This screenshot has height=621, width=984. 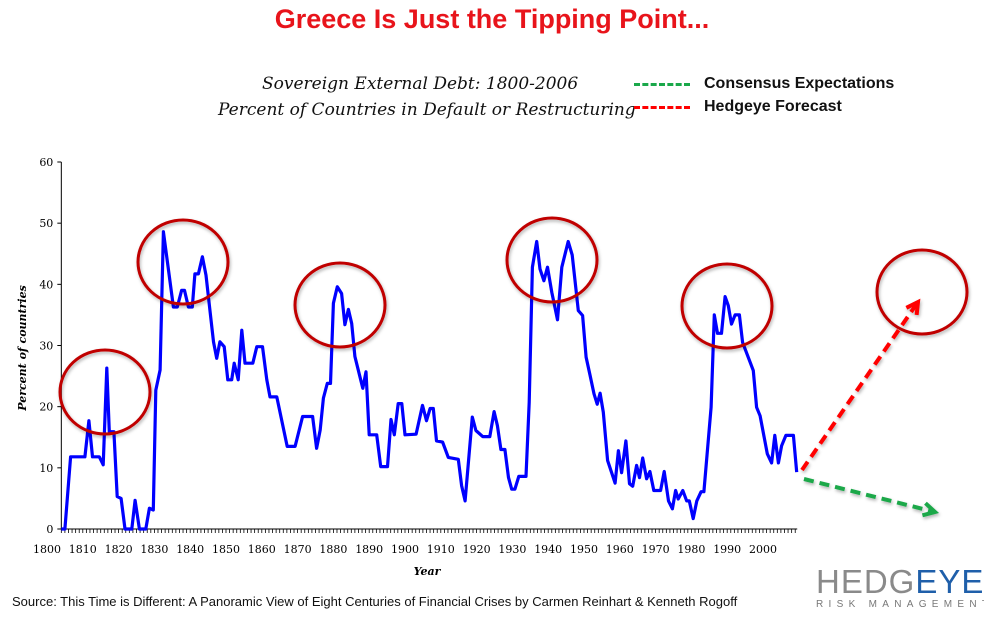 I want to click on logo-text-b: EYE, so click(x=949, y=581).